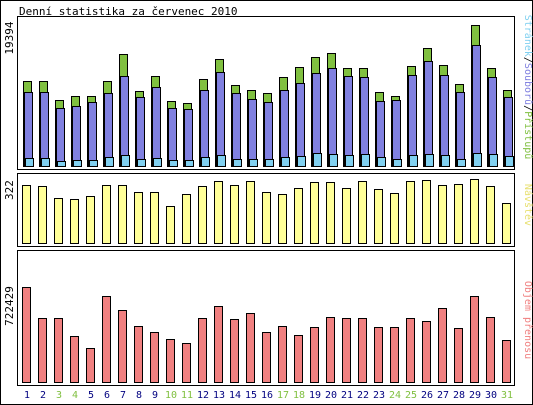 The width and height of the screenshot is (533, 405). What do you see at coordinates (203, 395) in the screenshot?
I see `x-tick-day-12: 12` at bounding box center [203, 395].